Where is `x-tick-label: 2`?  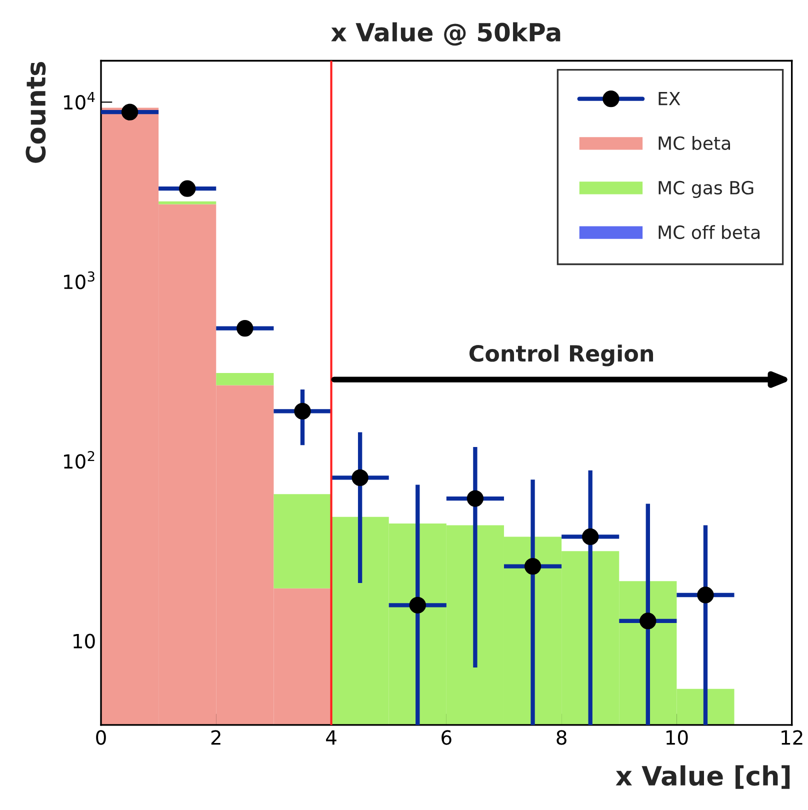 x-tick-label: 2 is located at coordinates (215, 737).